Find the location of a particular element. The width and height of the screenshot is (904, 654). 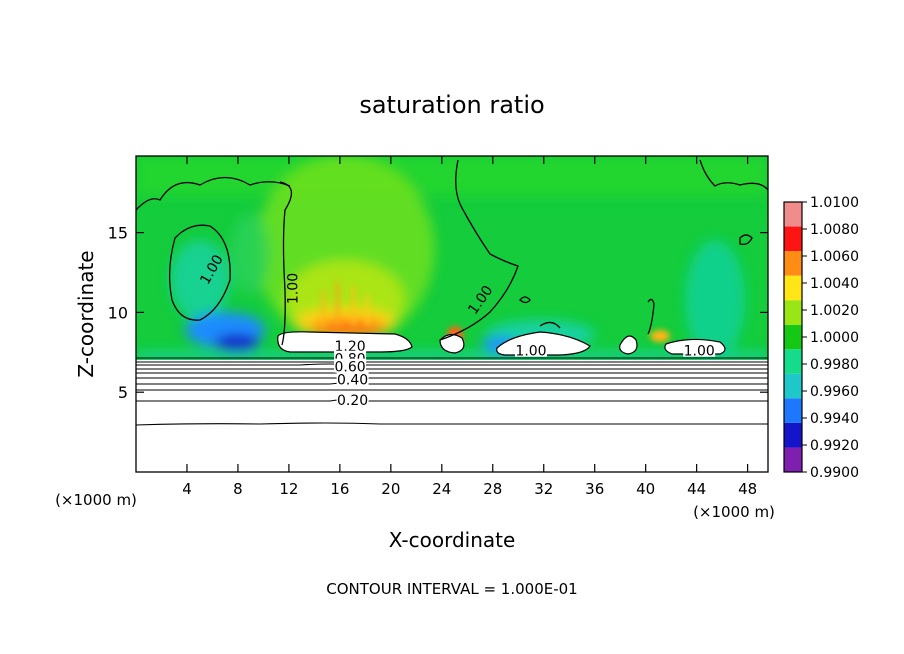

contour-label: 0.20 is located at coordinates (352, 401).